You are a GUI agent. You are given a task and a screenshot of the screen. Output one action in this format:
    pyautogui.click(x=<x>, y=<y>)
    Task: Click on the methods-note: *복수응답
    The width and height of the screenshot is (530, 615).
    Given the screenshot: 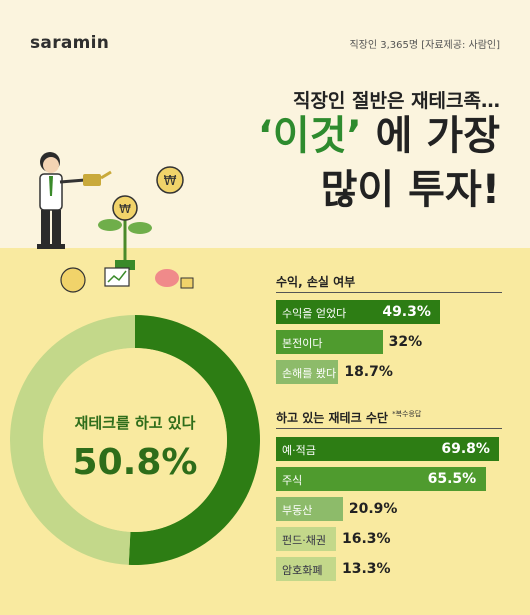 What is the action you would take?
    pyautogui.click(x=407, y=414)
    